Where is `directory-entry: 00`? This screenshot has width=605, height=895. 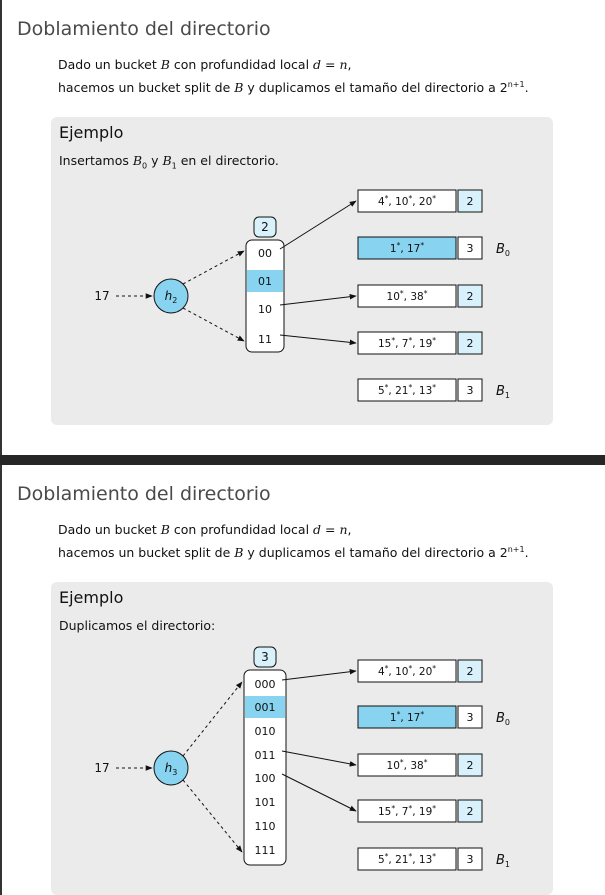 directory-entry: 00 is located at coordinates (265, 253).